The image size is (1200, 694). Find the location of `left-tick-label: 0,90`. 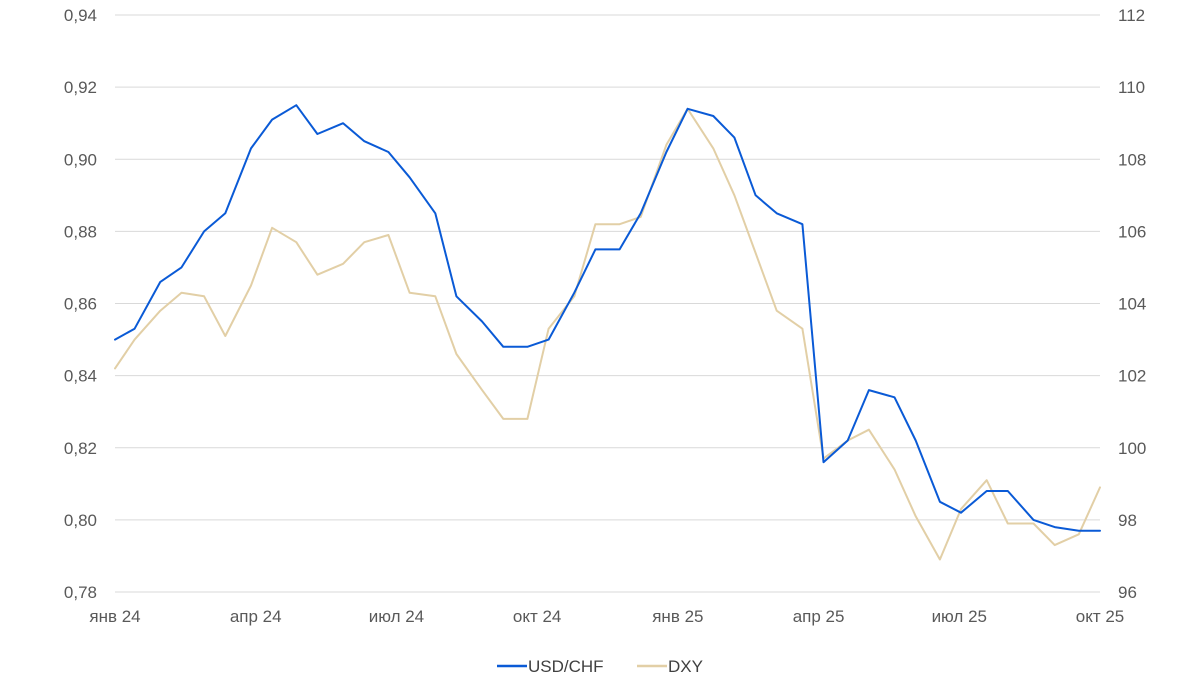

left-tick-label: 0,90 is located at coordinates (80, 159).